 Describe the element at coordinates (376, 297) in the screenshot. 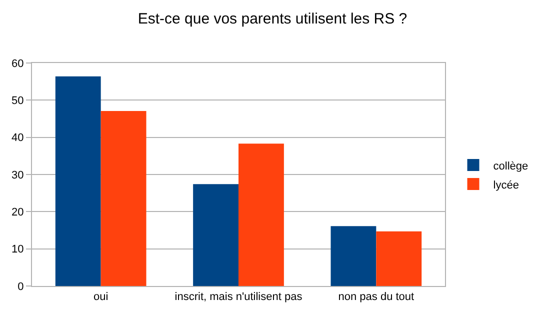

I see `x-tick-label: non pas du tout` at that location.